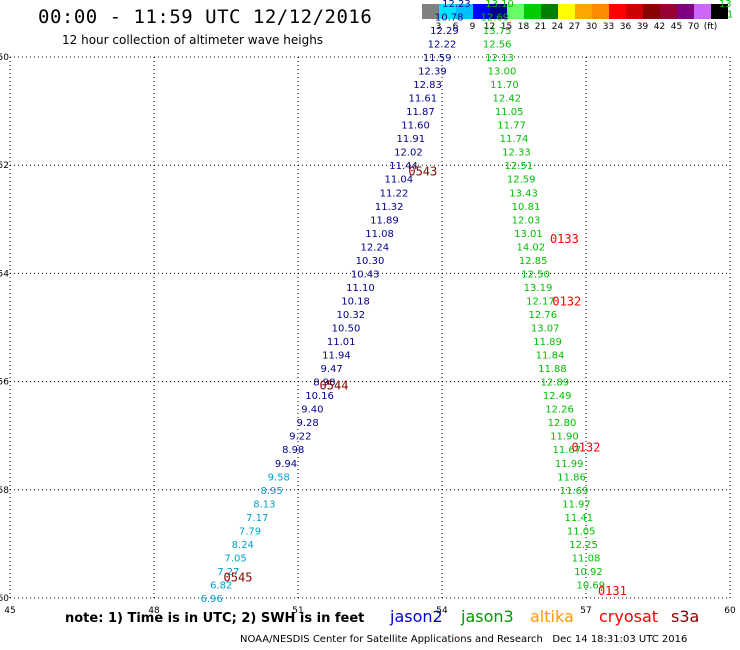 Image resolution: width=740 pixels, height=650 pixels. I want to click on wave-height-label: 11.86, so click(571, 477).